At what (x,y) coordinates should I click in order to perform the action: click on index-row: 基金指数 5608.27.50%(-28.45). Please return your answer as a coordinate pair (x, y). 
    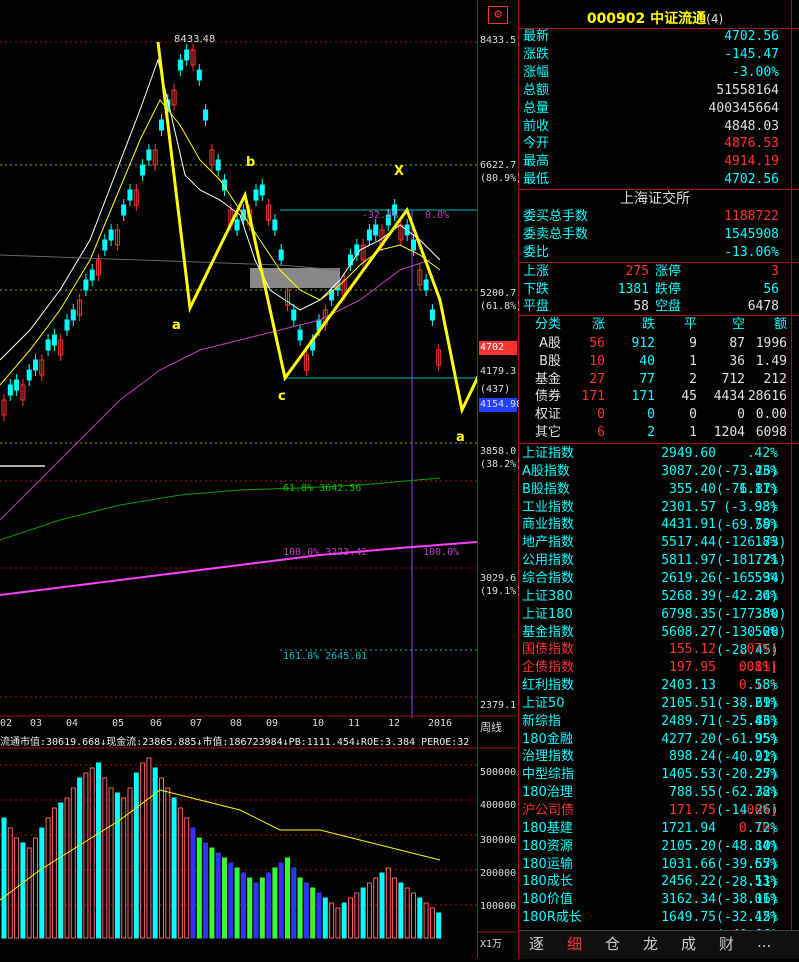
    Looking at the image, I should click on (655, 641).